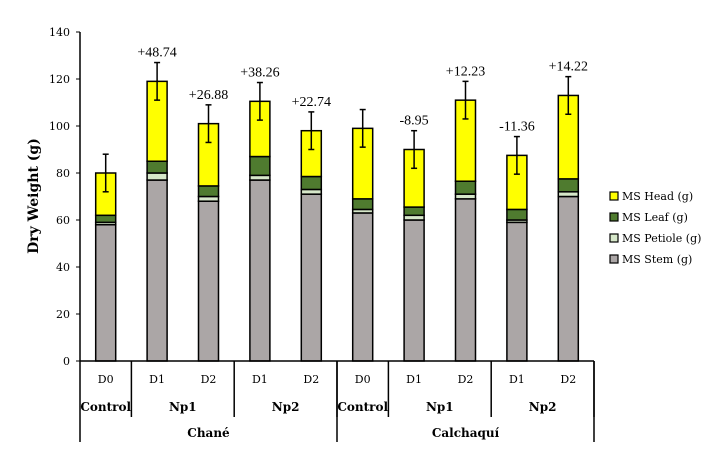  I want to click on data-label: +12.23, so click(465, 71).